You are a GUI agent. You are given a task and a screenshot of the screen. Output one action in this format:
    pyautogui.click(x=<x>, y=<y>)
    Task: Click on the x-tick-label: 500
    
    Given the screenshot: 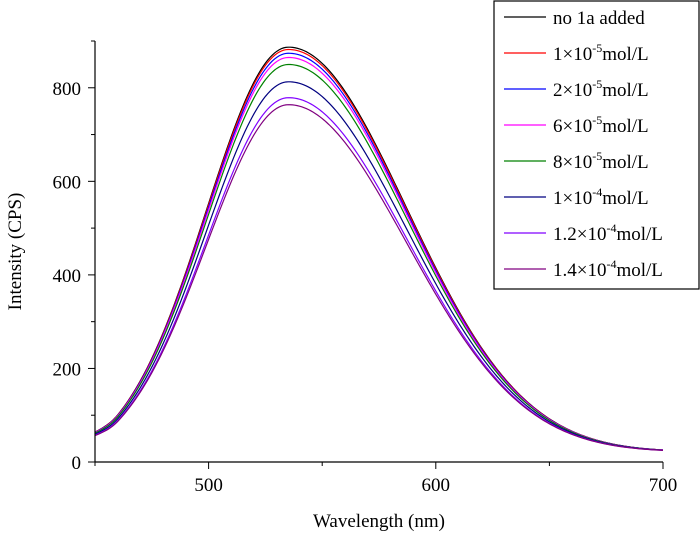 What is the action you would take?
    pyautogui.click(x=208, y=485)
    